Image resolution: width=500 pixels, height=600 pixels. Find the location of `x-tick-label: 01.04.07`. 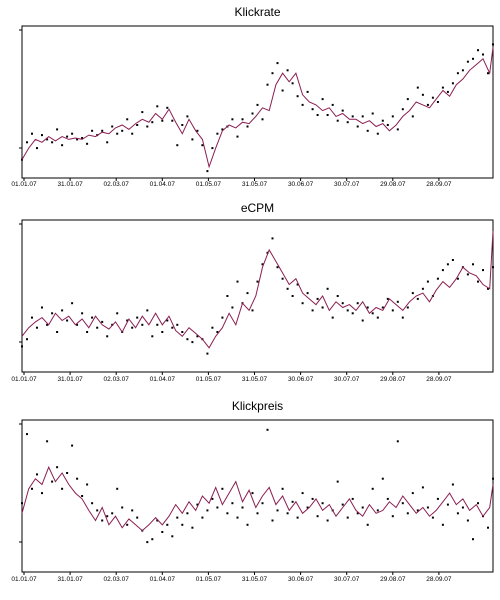

x-tick-label: 01.04.07 is located at coordinates (163, 379).